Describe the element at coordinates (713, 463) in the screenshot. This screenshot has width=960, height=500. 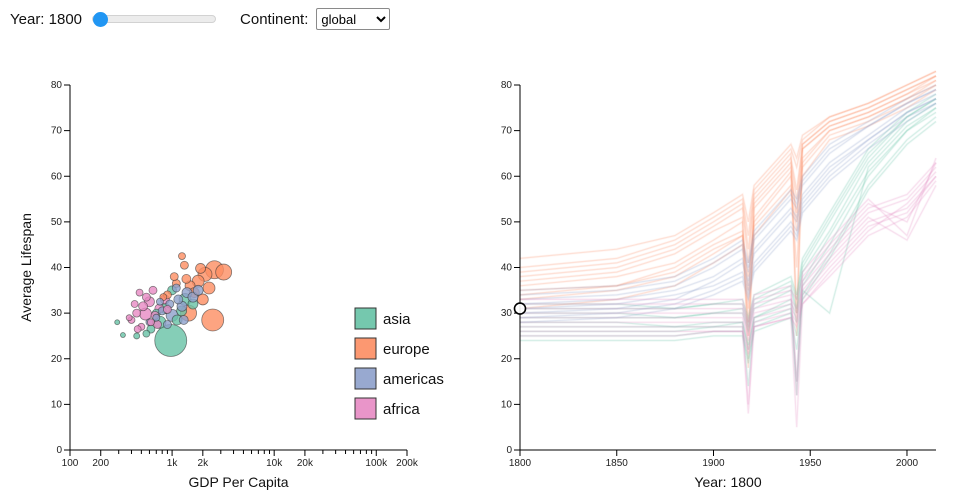
I see `svg-text: 1900` at that location.